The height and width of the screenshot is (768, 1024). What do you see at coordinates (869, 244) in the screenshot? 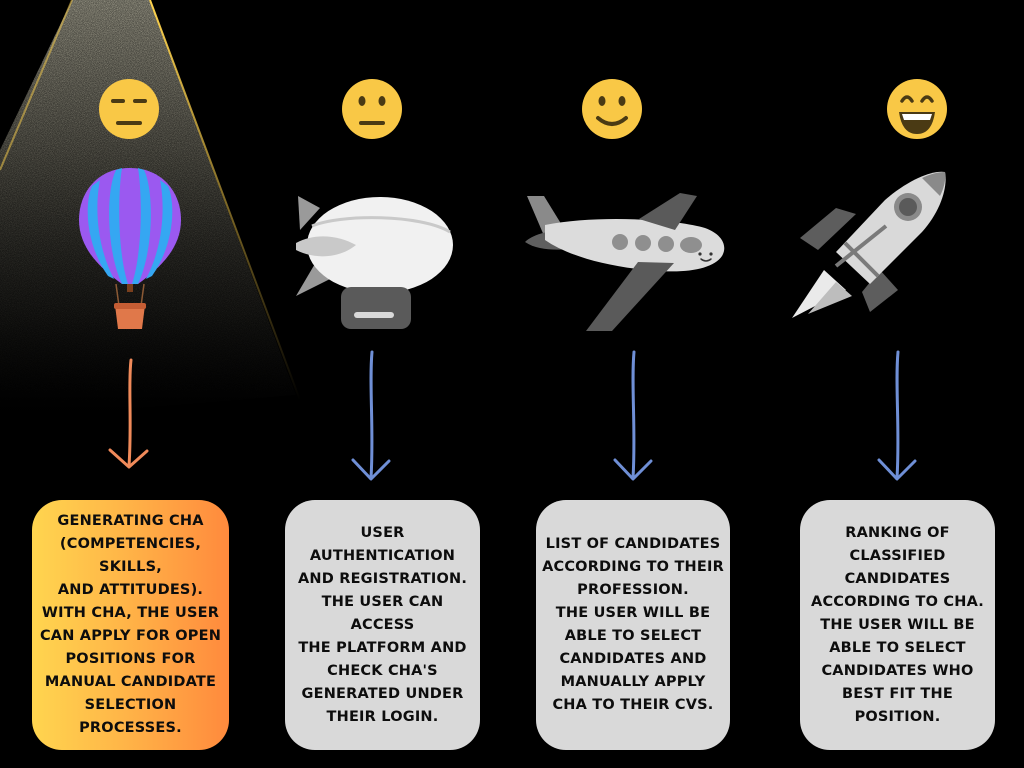
I see `rocket-icon` at bounding box center [869, 244].